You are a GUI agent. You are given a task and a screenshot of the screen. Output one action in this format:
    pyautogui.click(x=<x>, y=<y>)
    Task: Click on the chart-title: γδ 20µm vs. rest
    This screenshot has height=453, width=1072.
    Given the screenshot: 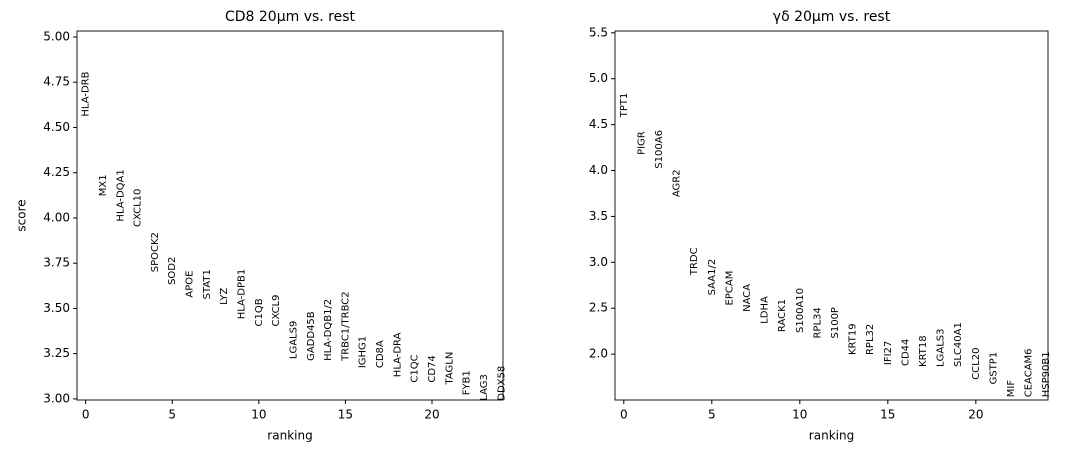 What is the action you would take?
    pyautogui.click(x=832, y=17)
    